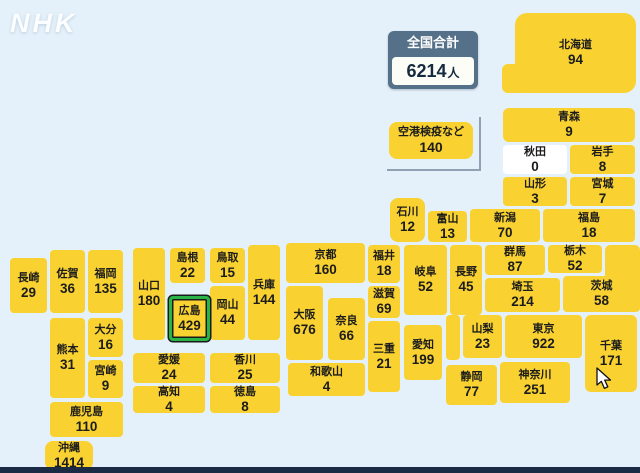 The width and height of the screenshot is (640, 473). Describe the element at coordinates (535, 191) in the screenshot. I see `tile-yamagata: 山形 3` at that location.